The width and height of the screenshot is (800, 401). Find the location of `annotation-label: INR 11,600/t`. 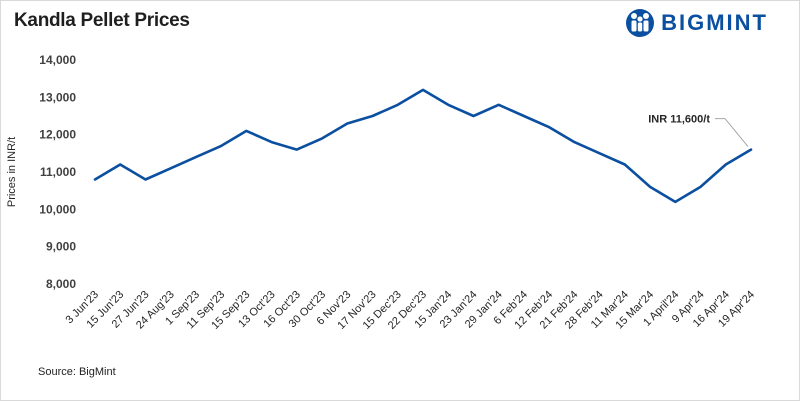

annotation-label: INR 11,600/t is located at coordinates (679, 120).